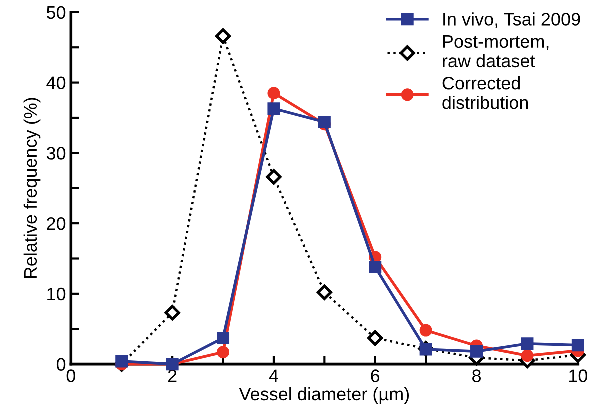 The height and width of the screenshot is (414, 593). What do you see at coordinates (485, 93) in the screenshot?
I see `legend-label: Corrected distribution` at bounding box center [485, 93].